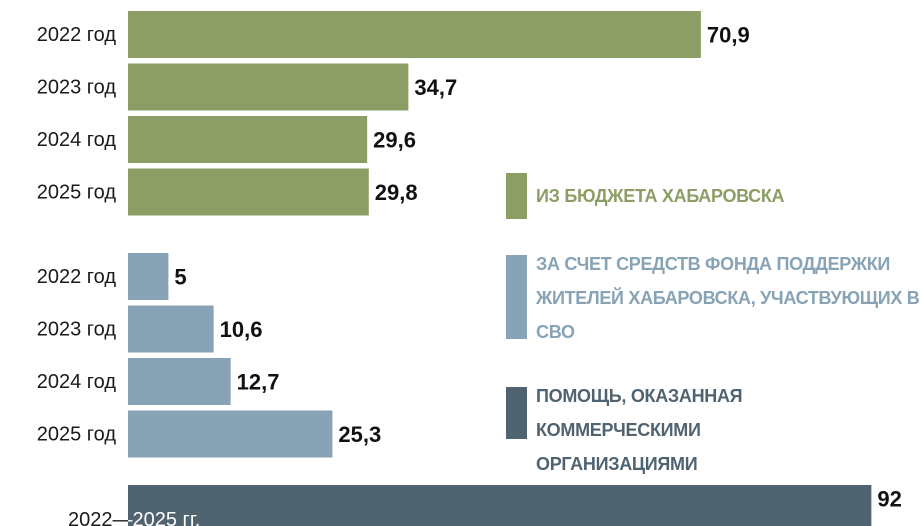 The image size is (922, 526). What do you see at coordinates (660, 196) in the screenshot?
I see `legend-label: ИЗ БЮДЖЕТА ХАБАРОВСКА` at bounding box center [660, 196].